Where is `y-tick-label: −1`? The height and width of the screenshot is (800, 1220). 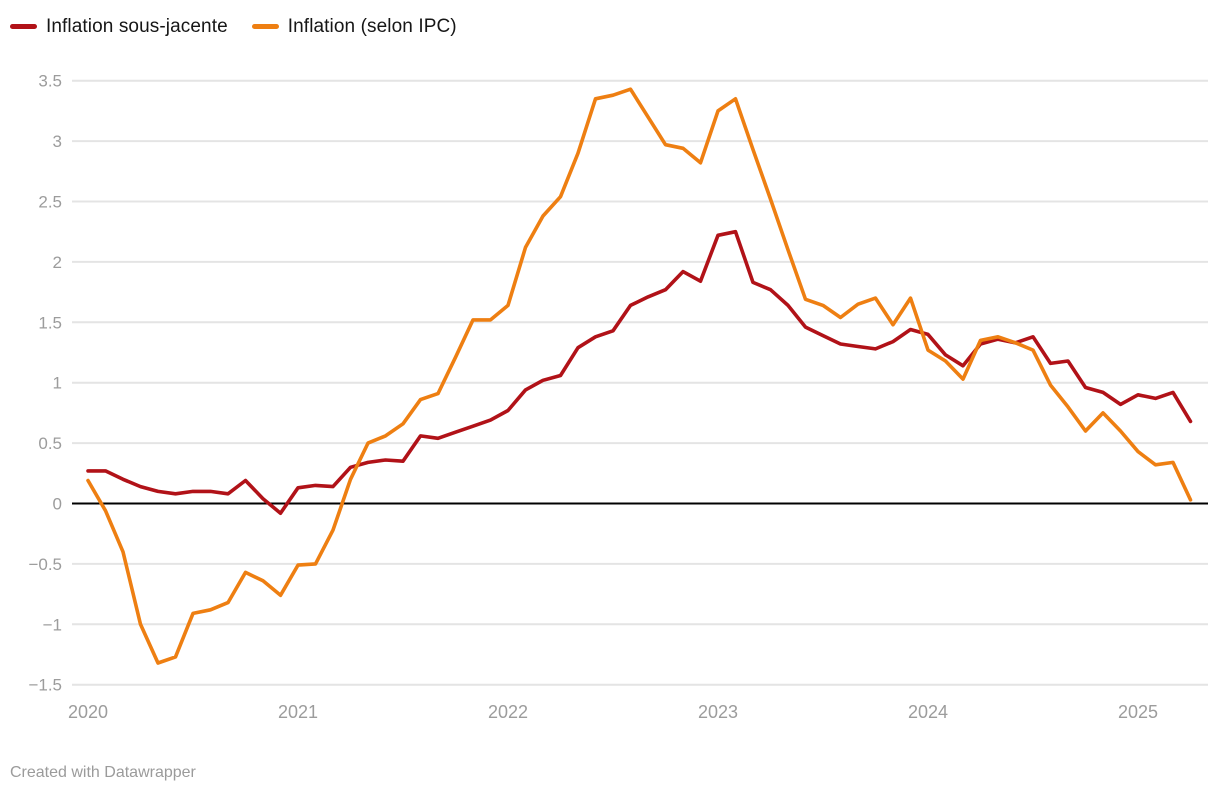
y-tick-label: −1 is located at coordinates (52, 624).